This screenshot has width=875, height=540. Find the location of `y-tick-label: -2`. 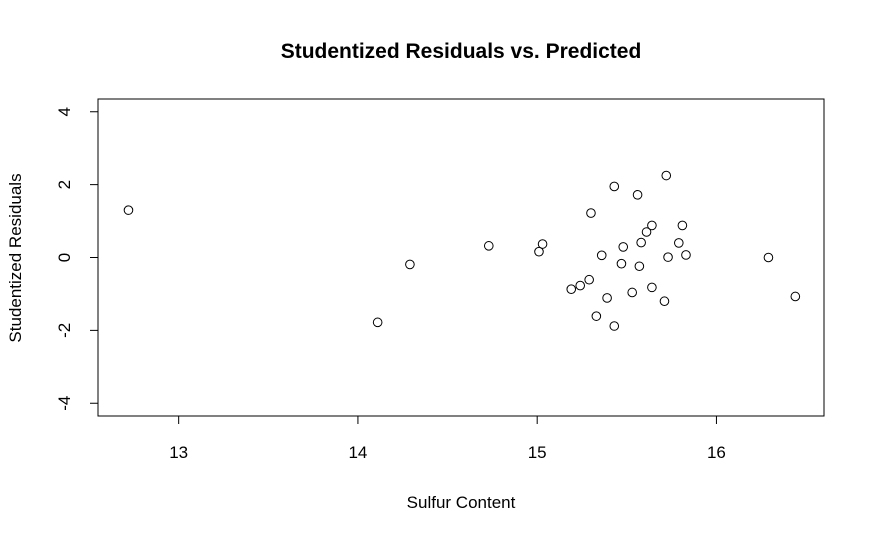

y-tick-label: -2 is located at coordinates (64, 330).